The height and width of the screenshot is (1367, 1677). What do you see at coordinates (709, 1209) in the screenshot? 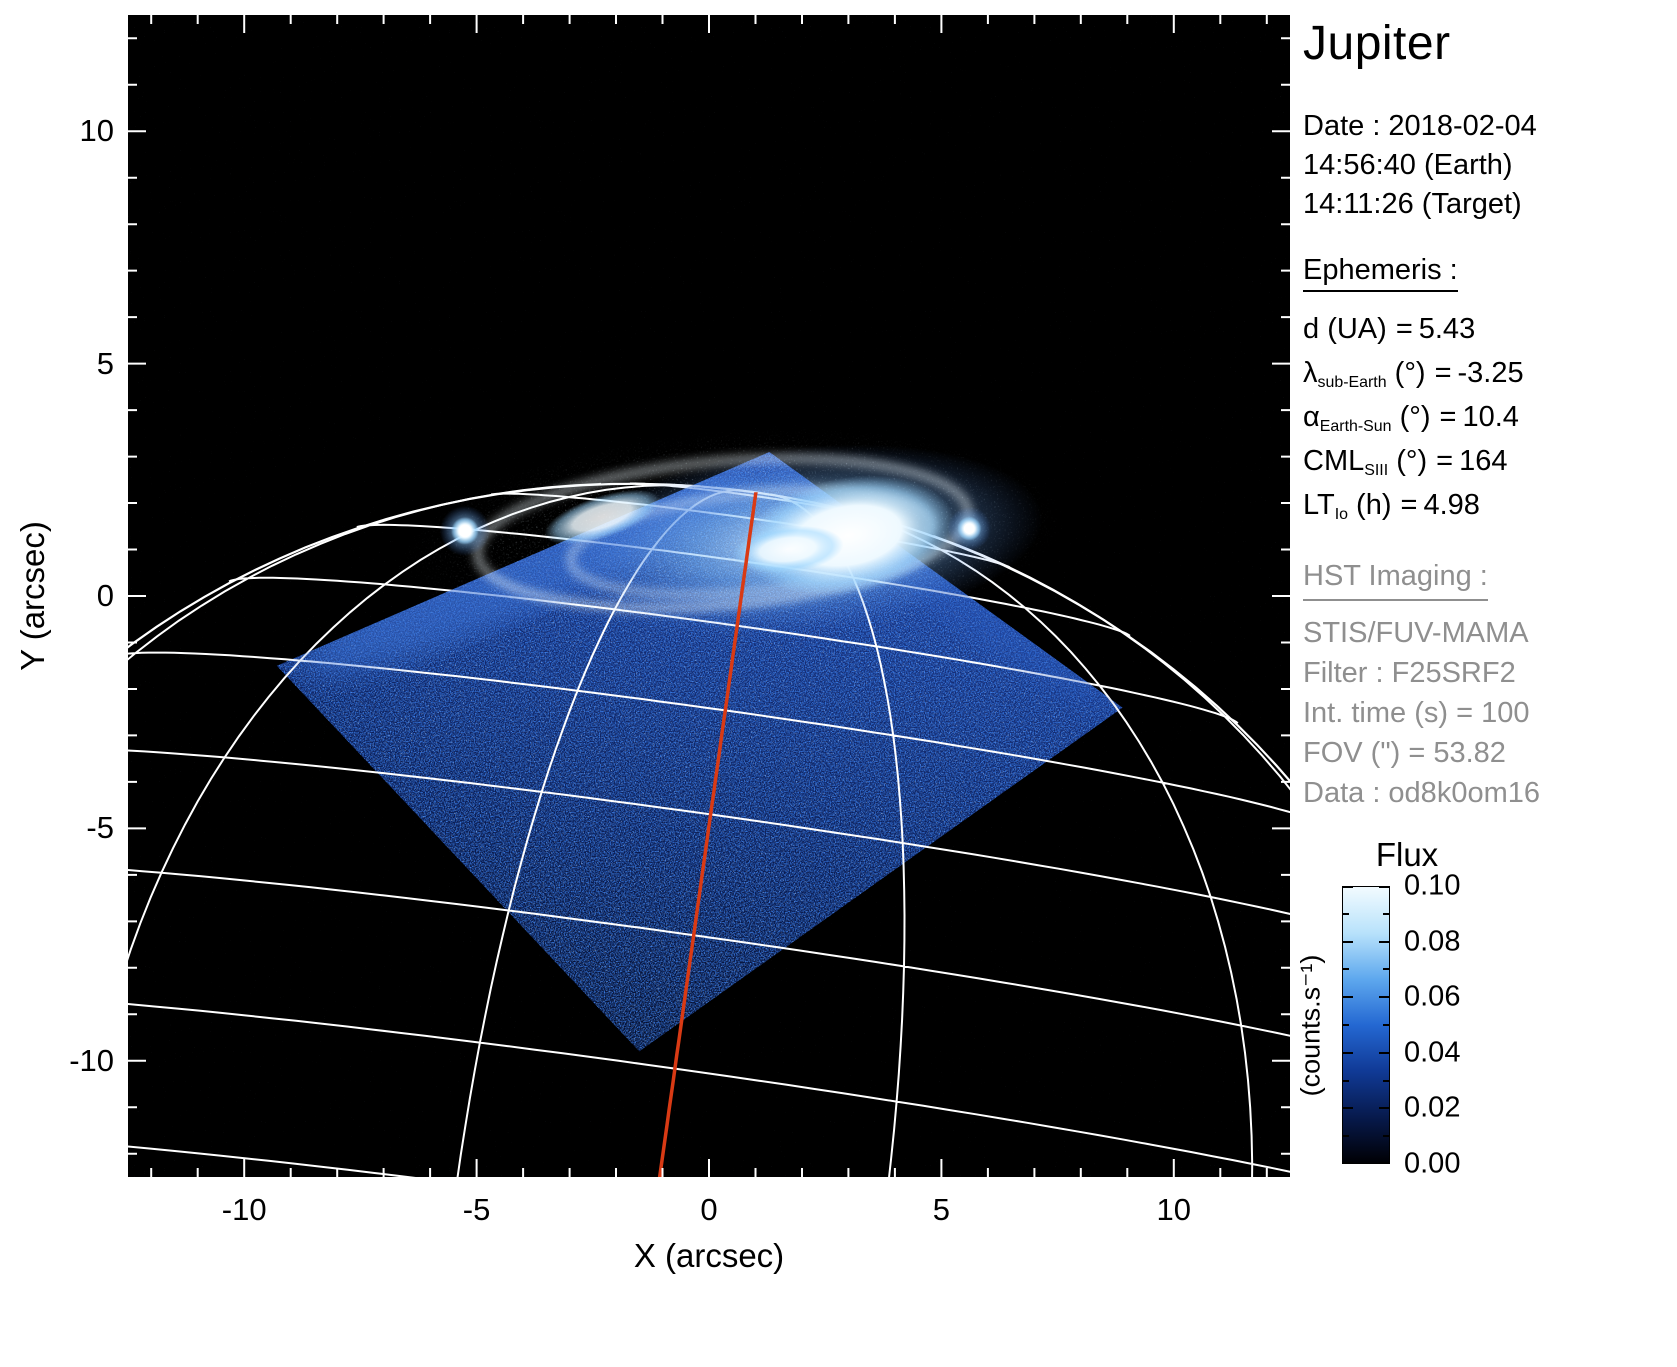
I see `x-tick-label: 0` at bounding box center [709, 1209].